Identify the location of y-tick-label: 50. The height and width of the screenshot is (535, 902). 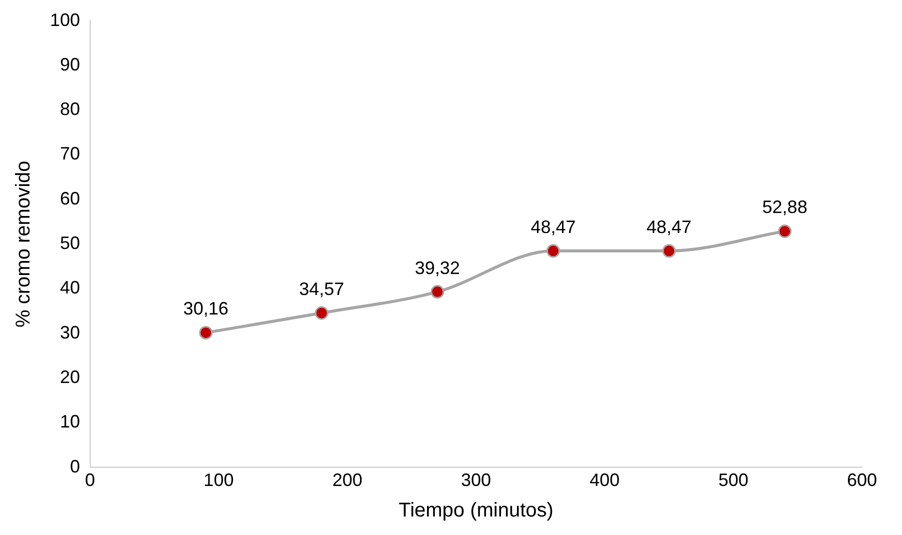
(70, 243).